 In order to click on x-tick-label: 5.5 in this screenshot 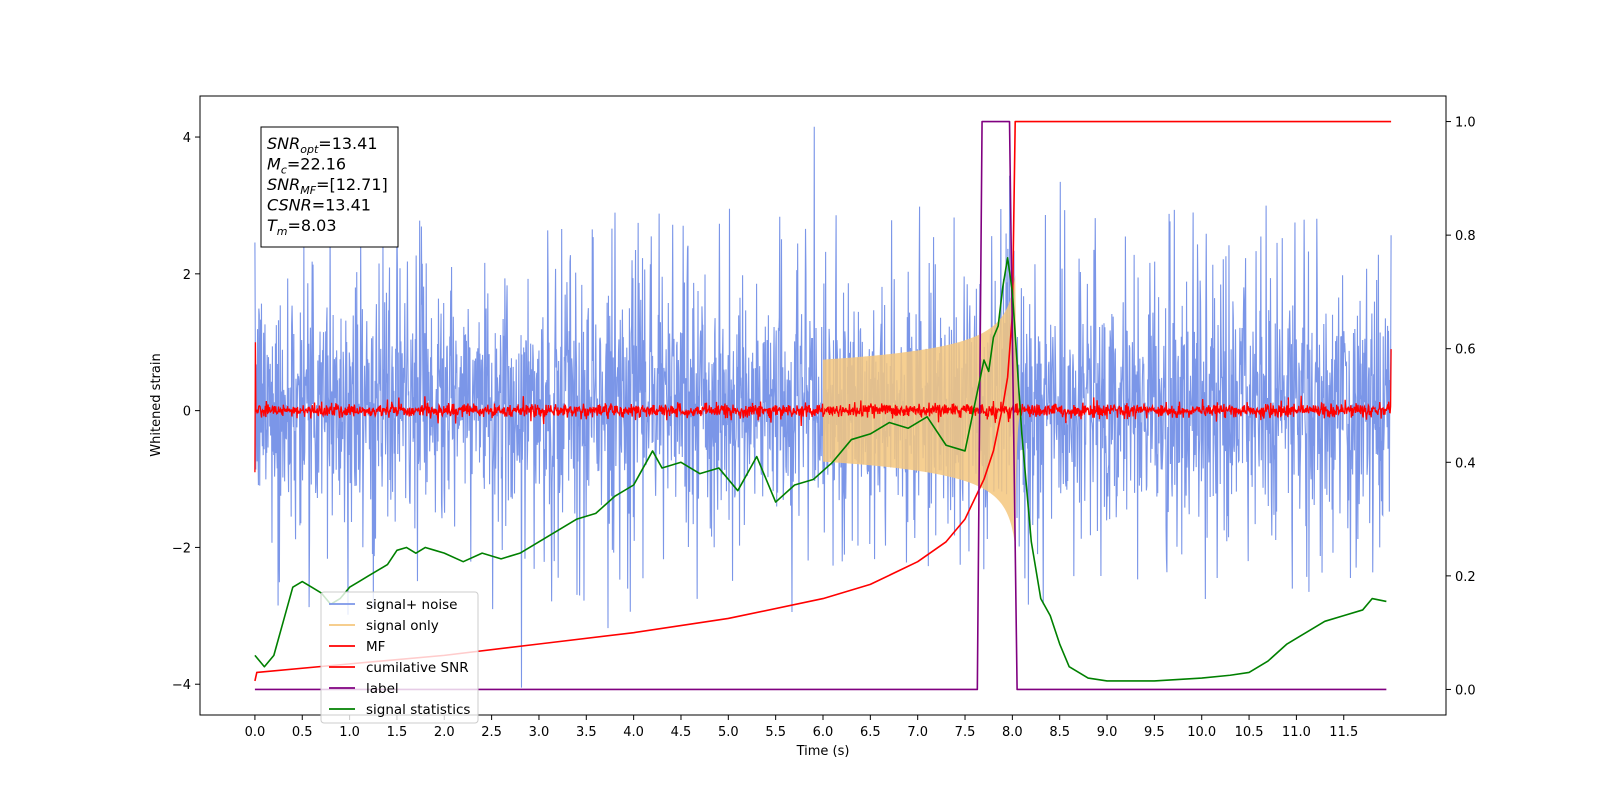, I will do `click(775, 732)`.